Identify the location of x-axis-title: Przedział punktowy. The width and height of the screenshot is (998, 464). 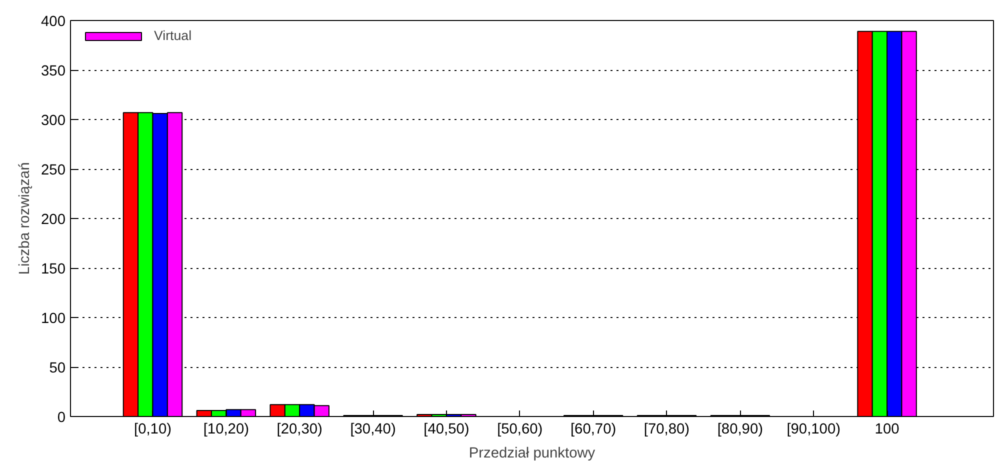
(532, 454).